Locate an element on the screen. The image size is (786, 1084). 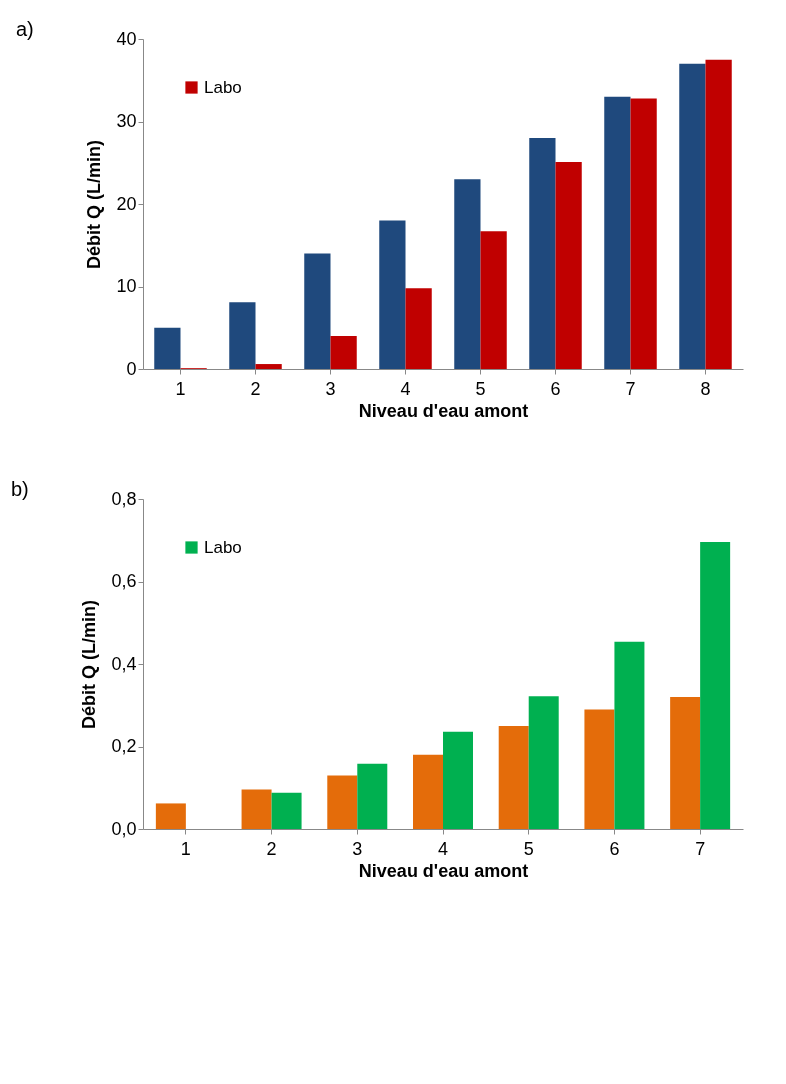
y-tick-label: 0,2 is located at coordinates (124, 746).